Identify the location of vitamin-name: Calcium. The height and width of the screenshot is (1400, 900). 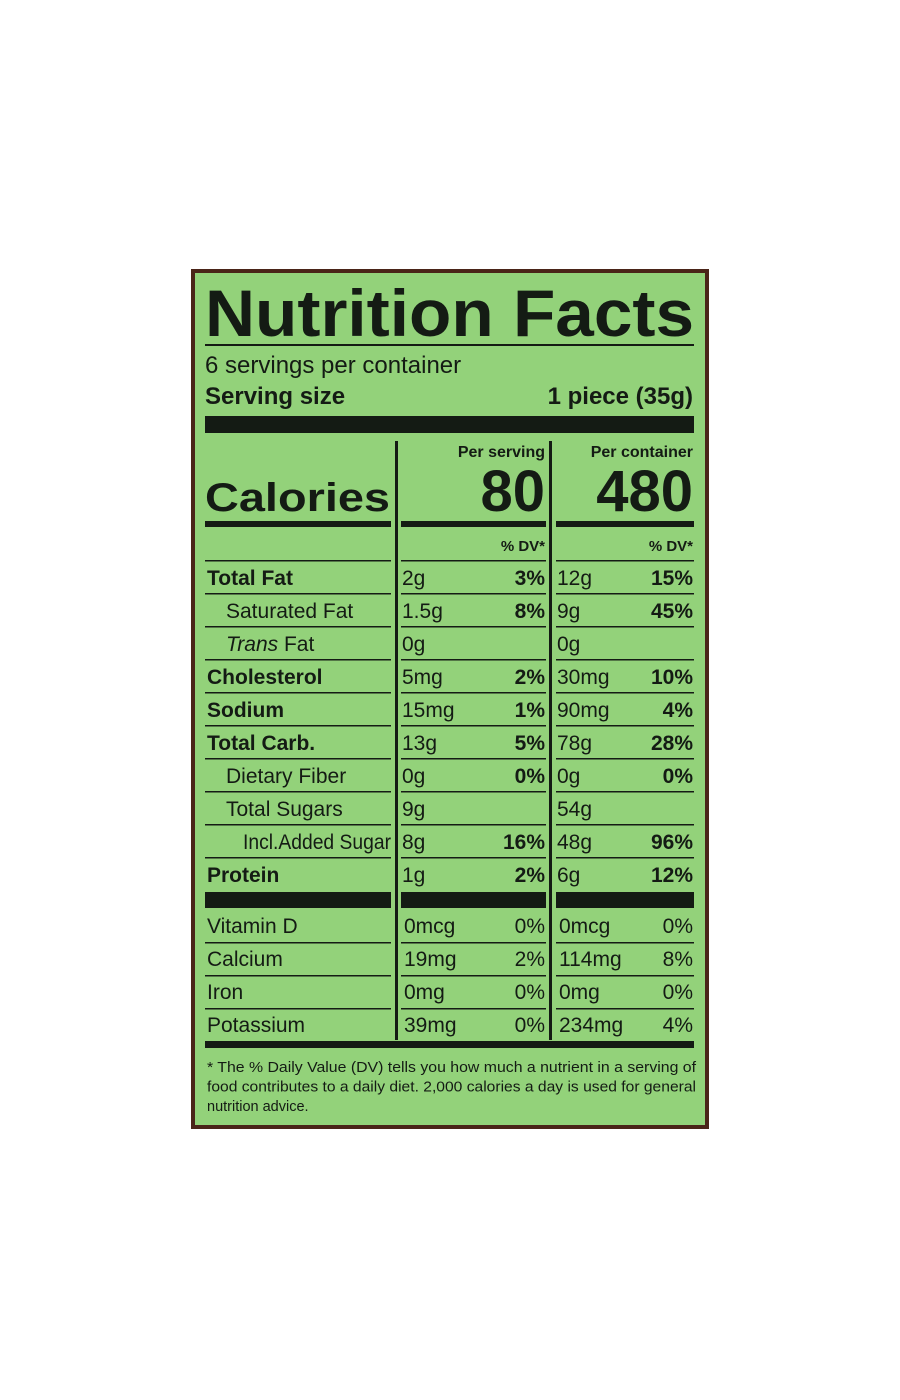
(245, 959).